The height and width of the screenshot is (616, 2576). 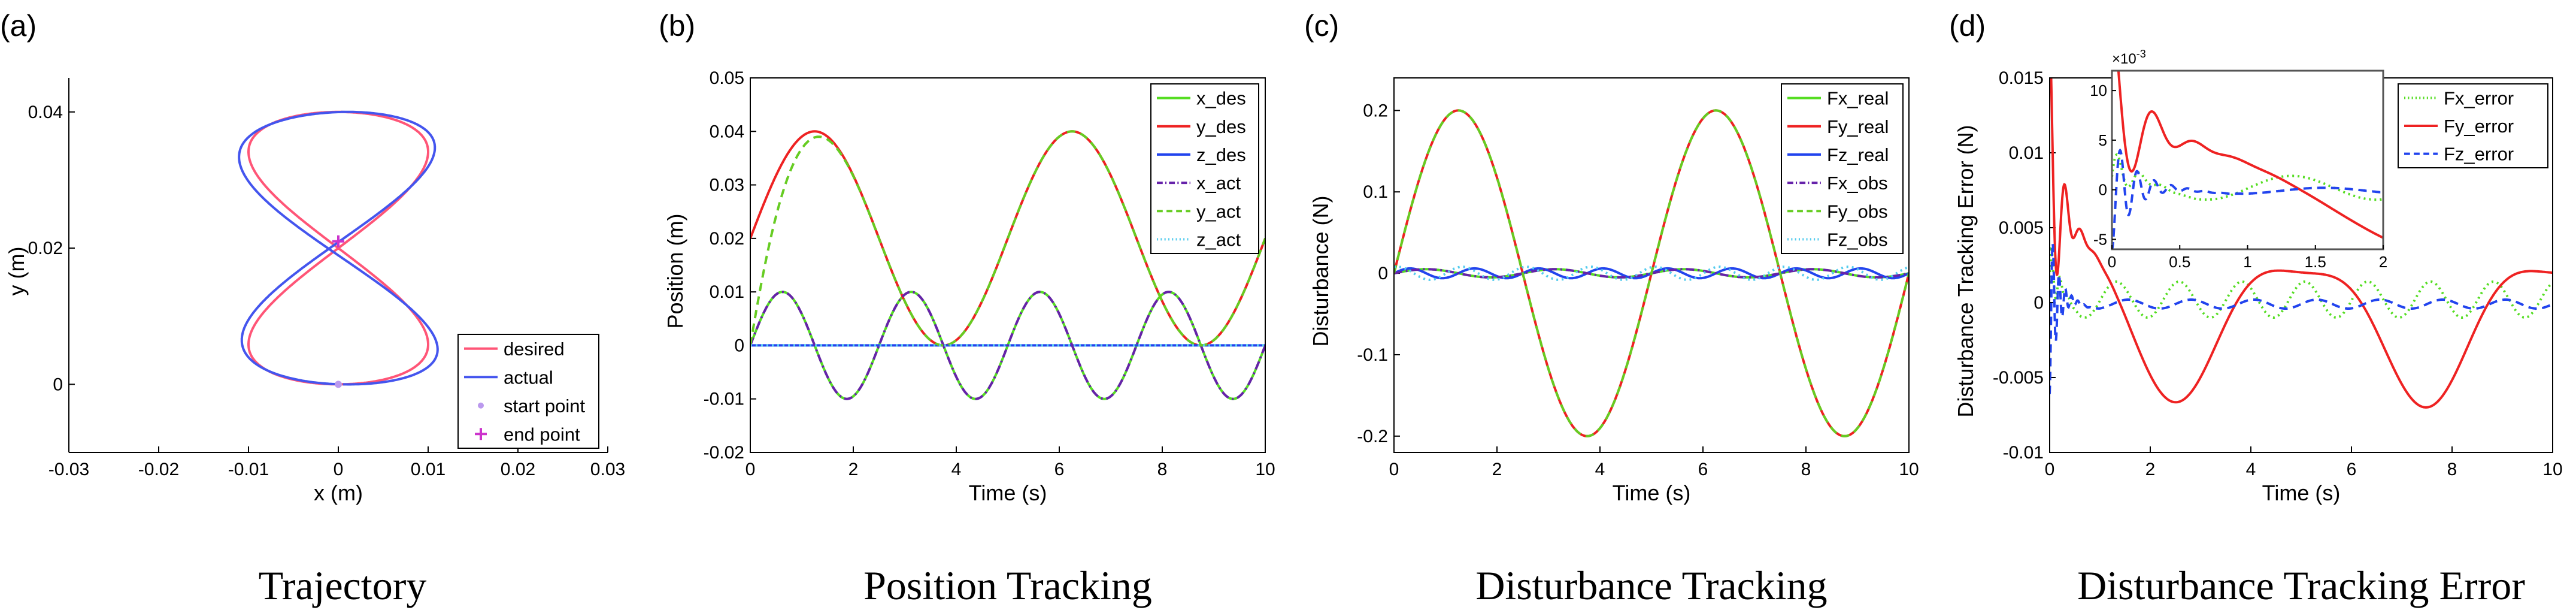 What do you see at coordinates (481, 405) in the screenshot?
I see `legend-start-marker` at bounding box center [481, 405].